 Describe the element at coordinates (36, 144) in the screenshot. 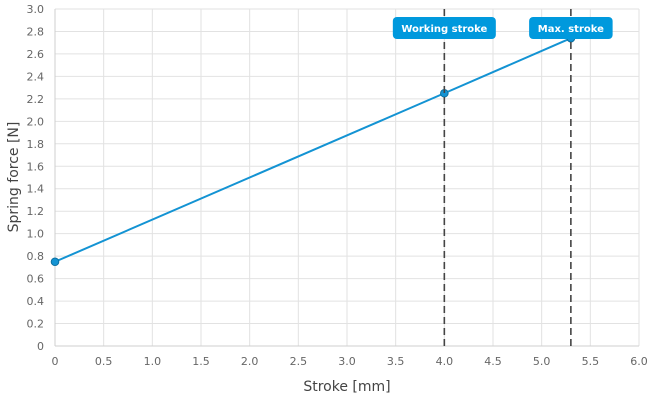

I see `y-tick-label: 1.8` at that location.